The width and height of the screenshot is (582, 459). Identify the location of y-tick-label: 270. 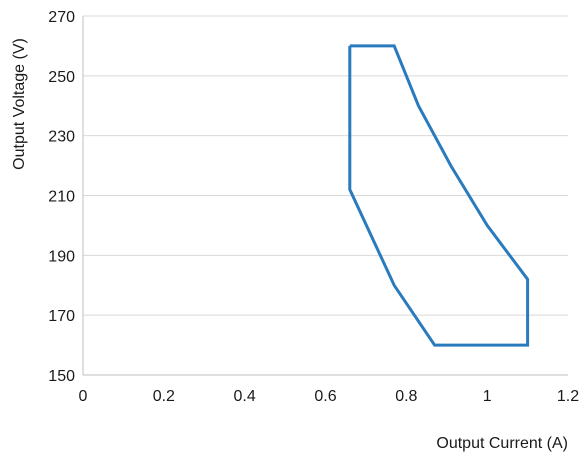
(61, 17).